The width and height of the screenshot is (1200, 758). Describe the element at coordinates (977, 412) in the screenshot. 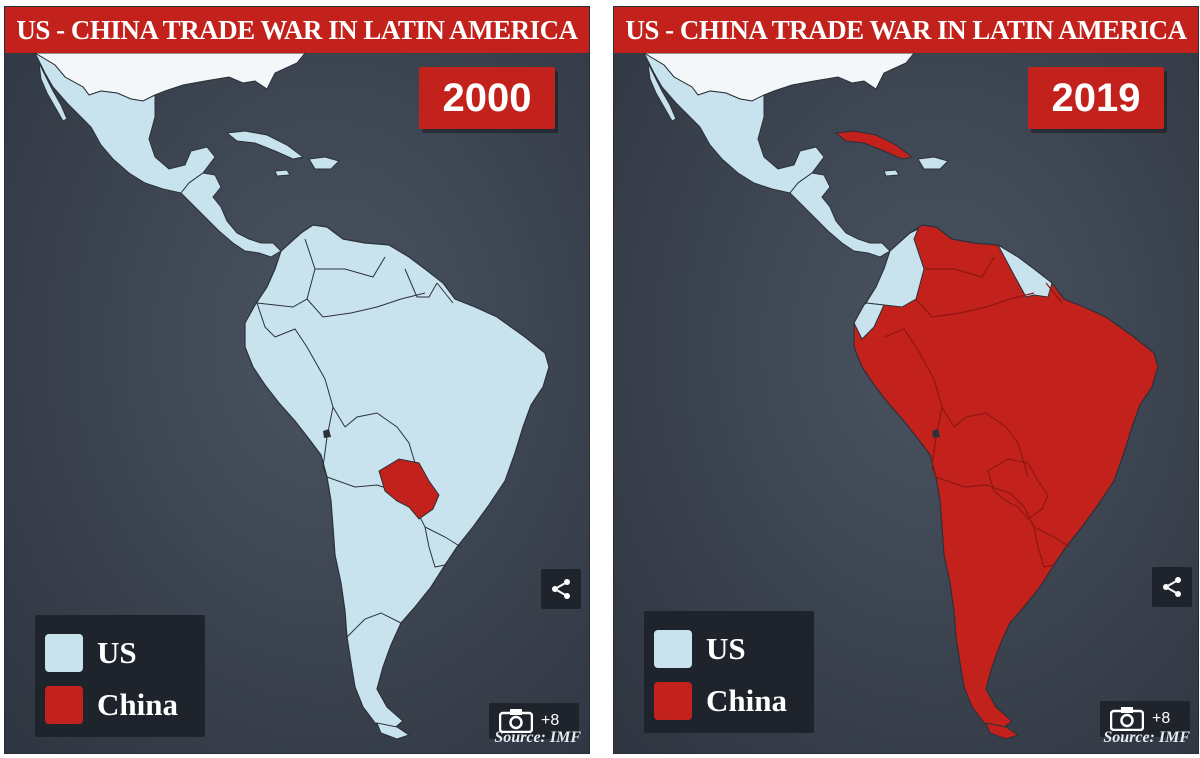

I see `country-borders` at that location.